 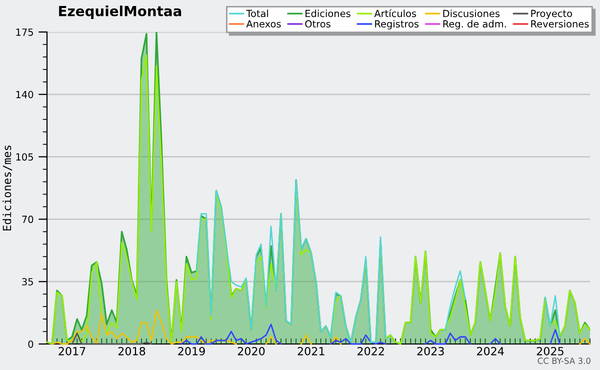 I want to click on y-tick-label: 70, so click(x=28, y=220).